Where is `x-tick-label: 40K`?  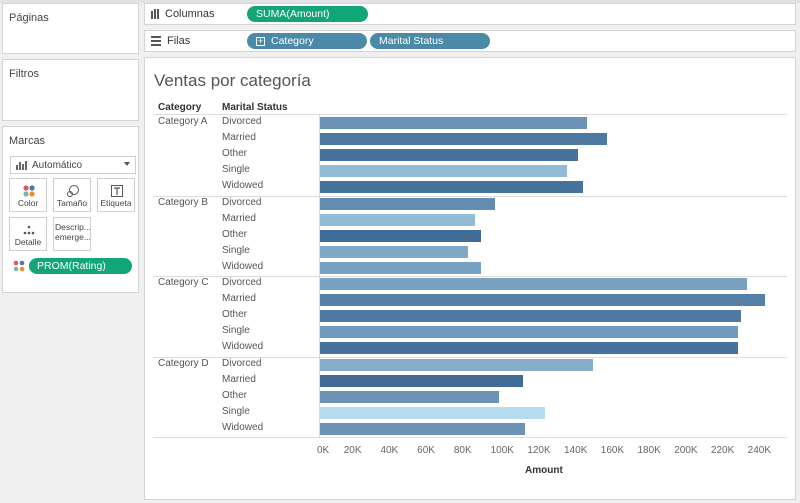 x-tick-label: 40K is located at coordinates (389, 450).